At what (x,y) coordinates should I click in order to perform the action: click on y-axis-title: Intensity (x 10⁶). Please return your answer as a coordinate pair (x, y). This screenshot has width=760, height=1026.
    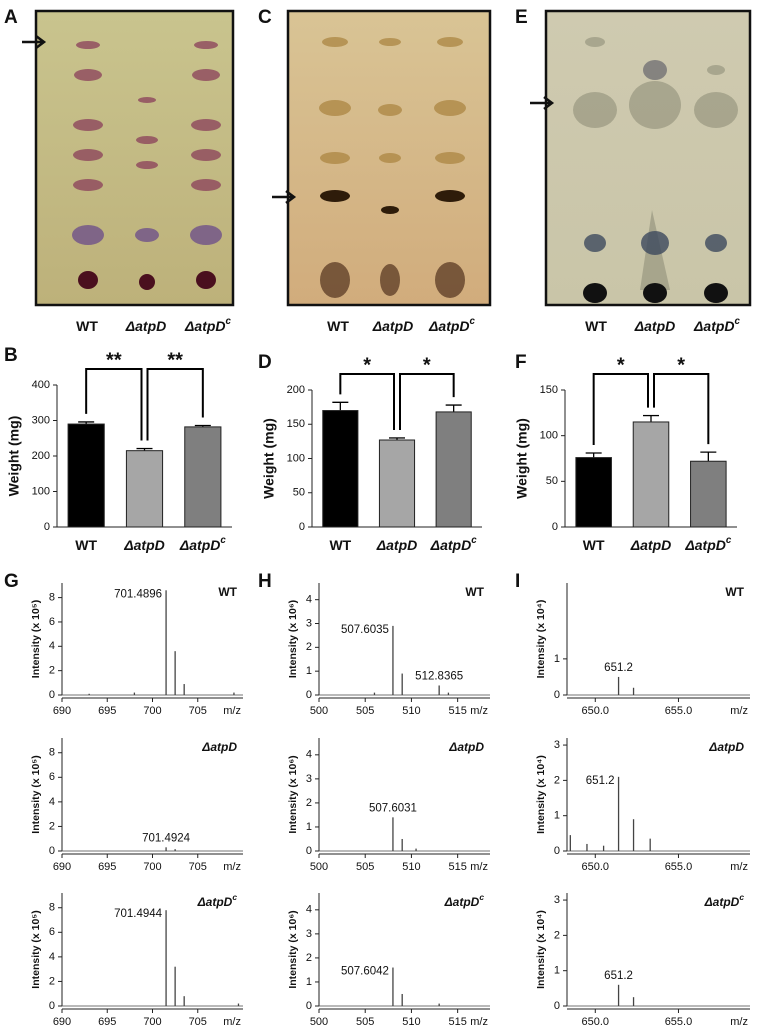
    Looking at the image, I should click on (293, 949).